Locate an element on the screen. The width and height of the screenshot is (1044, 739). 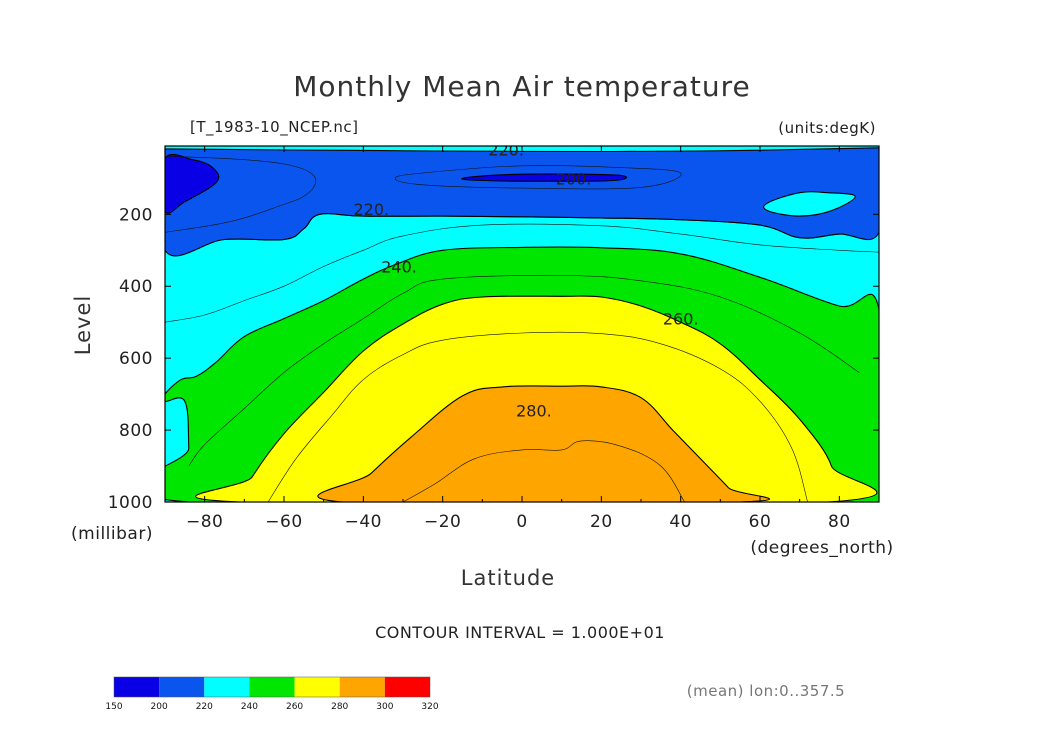
x-tick-label-4: 0 is located at coordinates (521, 522).